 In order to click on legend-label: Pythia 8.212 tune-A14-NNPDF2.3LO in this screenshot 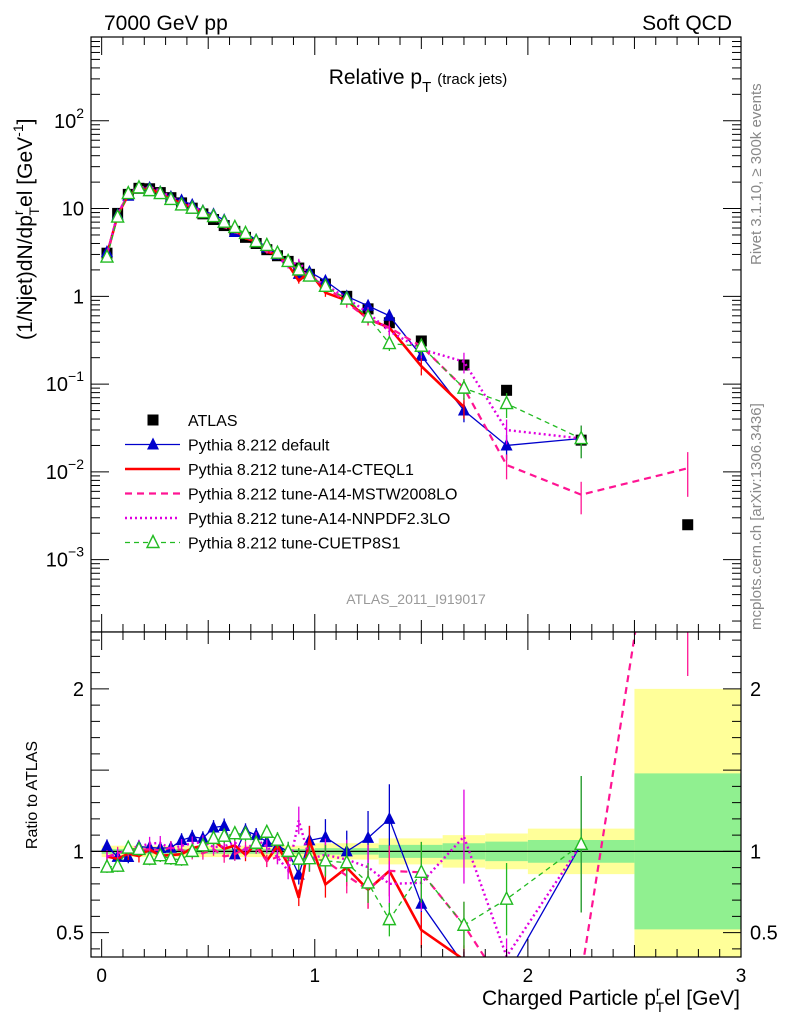, I will do `click(319, 519)`.